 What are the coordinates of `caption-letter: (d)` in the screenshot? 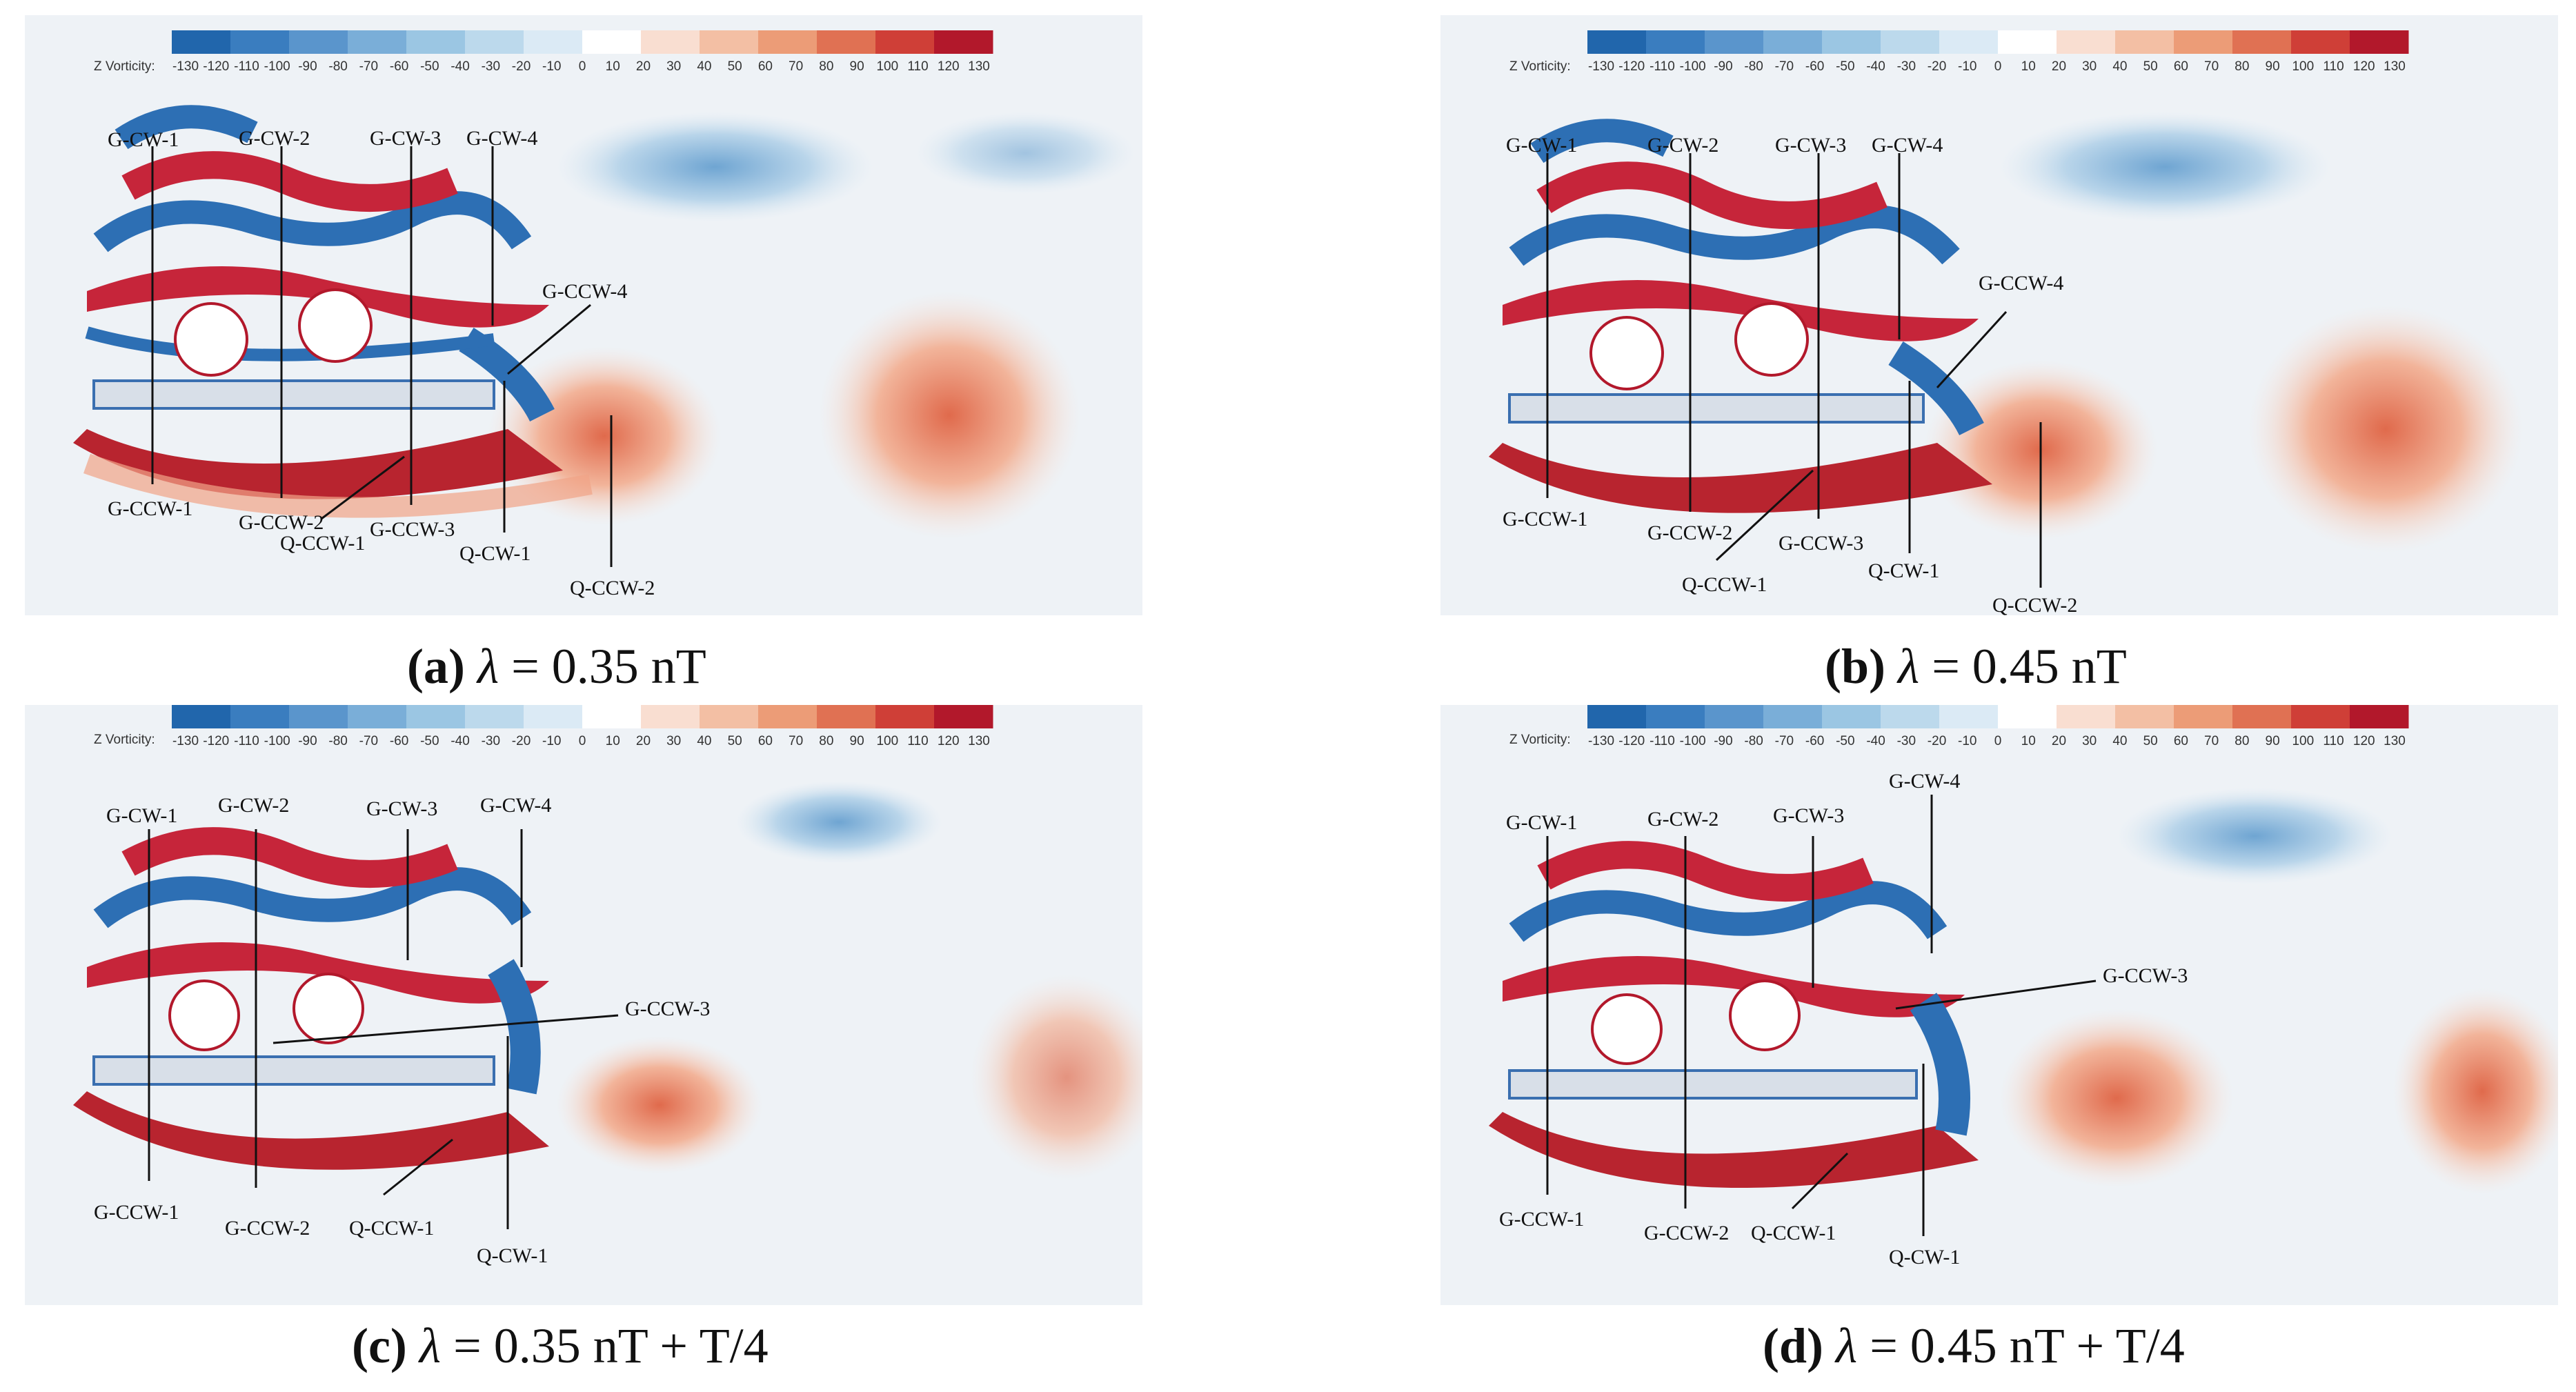 It's located at (1793, 1346).